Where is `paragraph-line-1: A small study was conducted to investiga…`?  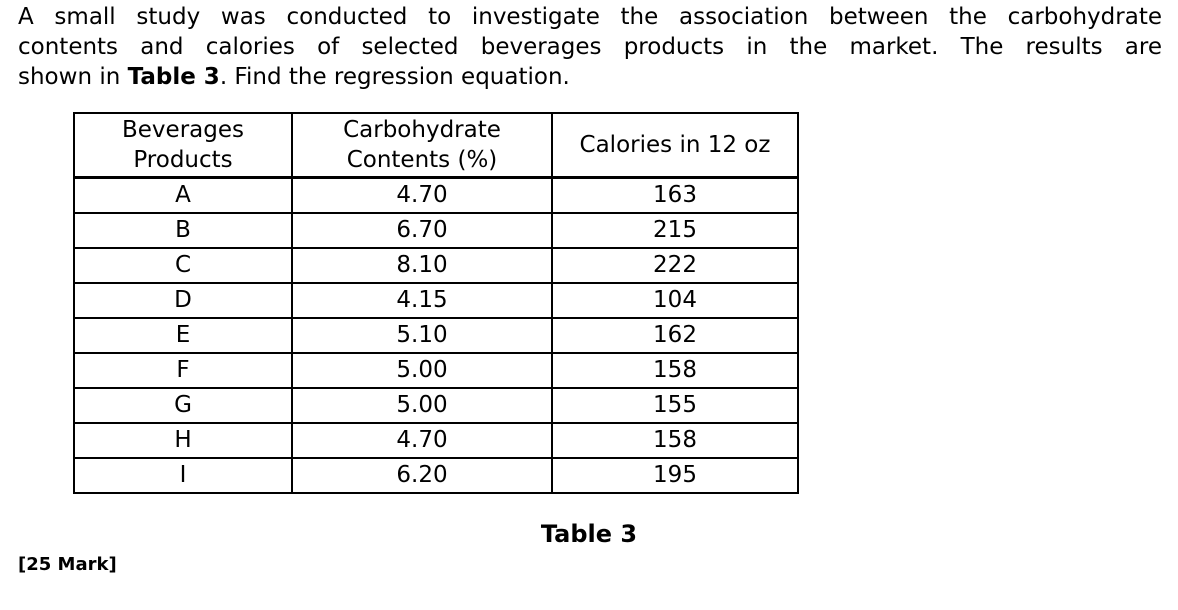 paragraph-line-1: A small study was conducted to investiga… is located at coordinates (590, 17).